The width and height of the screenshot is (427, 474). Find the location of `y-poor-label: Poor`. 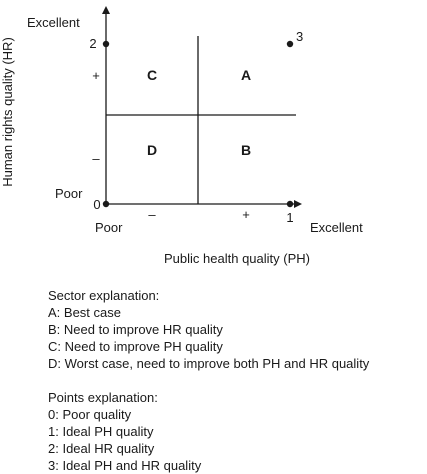

y-poor-label: Poor is located at coordinates (69, 193).